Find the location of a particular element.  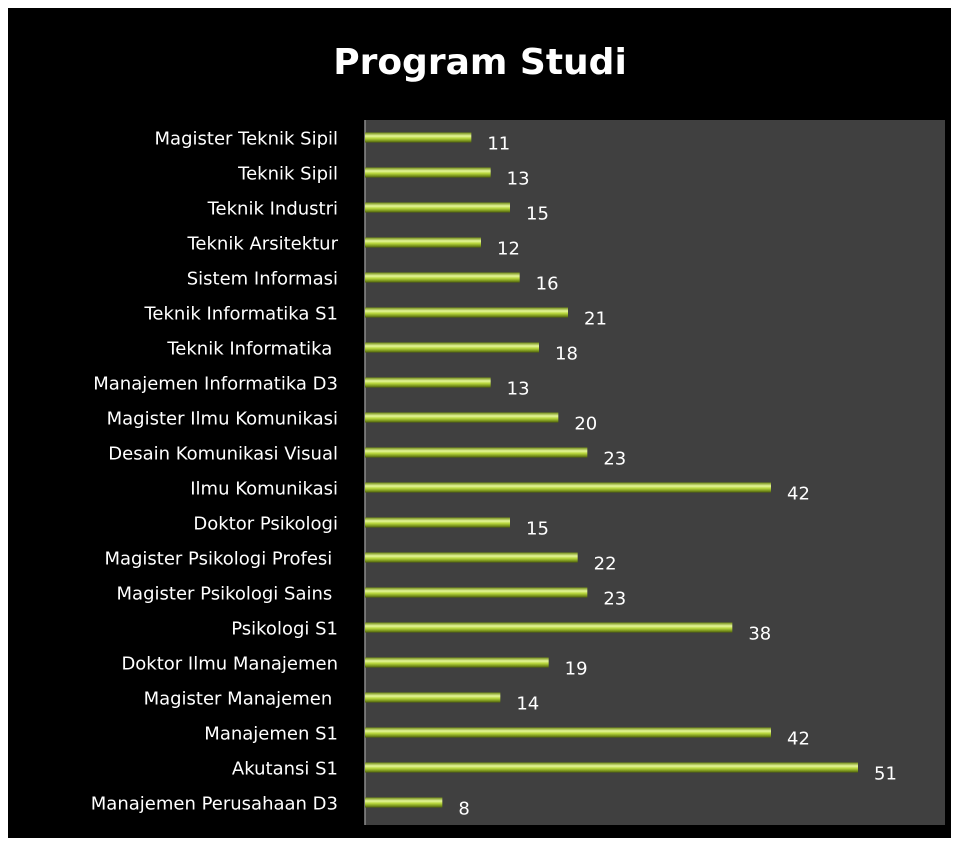

data-label: 20 is located at coordinates (585, 424).